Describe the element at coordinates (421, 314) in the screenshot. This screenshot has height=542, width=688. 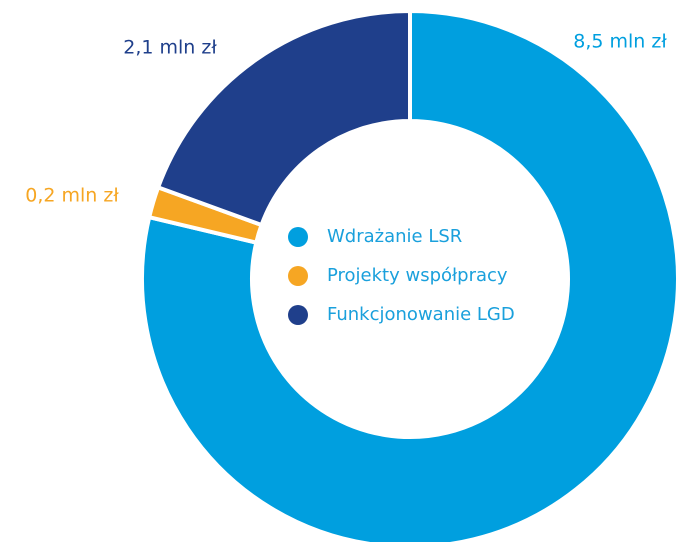
I see `legend-label: Funkcjonowanie LGD` at that location.